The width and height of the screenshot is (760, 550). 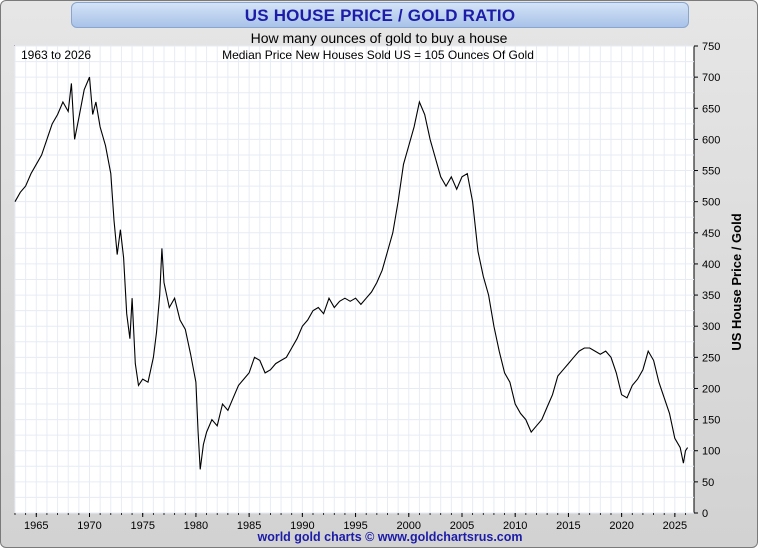 I want to click on chart-subtitle: How many ounces of gold to buy a house, so click(x=379, y=38).